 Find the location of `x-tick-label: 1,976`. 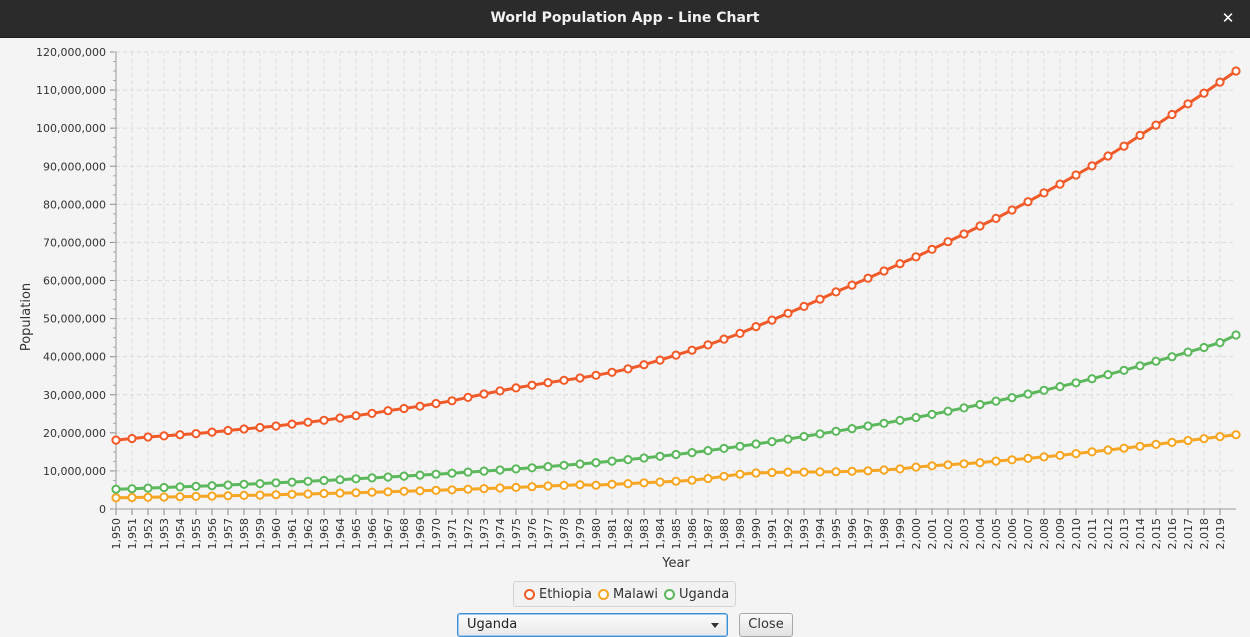

x-tick-label: 1,976 is located at coordinates (532, 534).